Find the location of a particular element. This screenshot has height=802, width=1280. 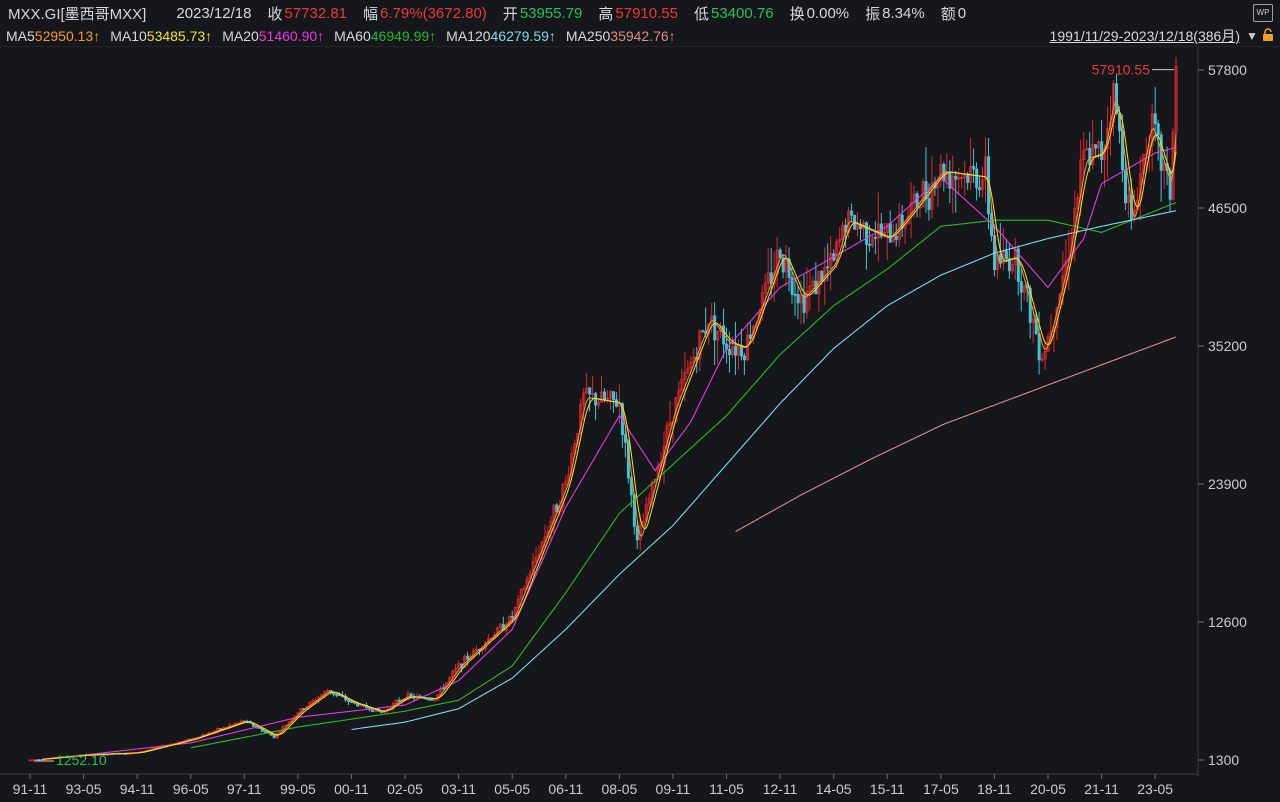

quote-date: 2023/12/18 is located at coordinates (214, 13).